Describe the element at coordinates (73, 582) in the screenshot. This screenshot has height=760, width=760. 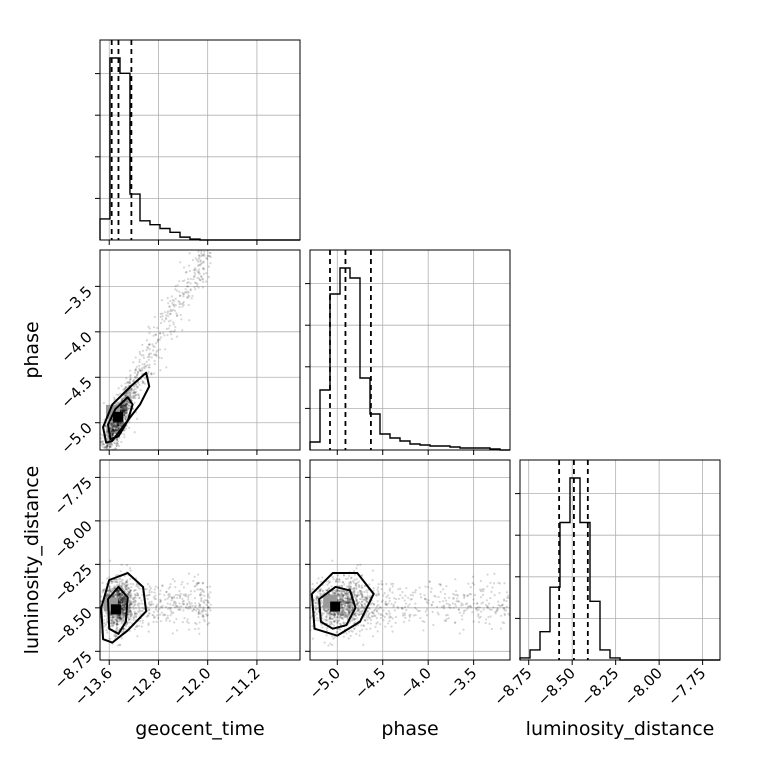
I see `y-tick-label: −8.25` at that location.